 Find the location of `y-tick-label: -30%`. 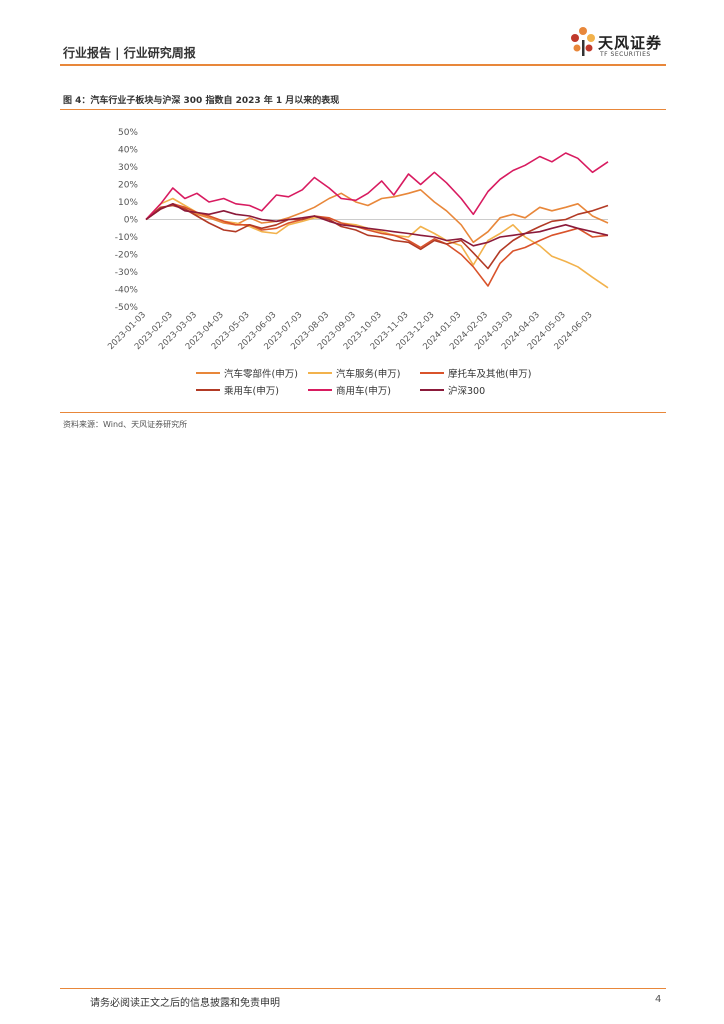

y-tick-label: -30% is located at coordinates (127, 273).